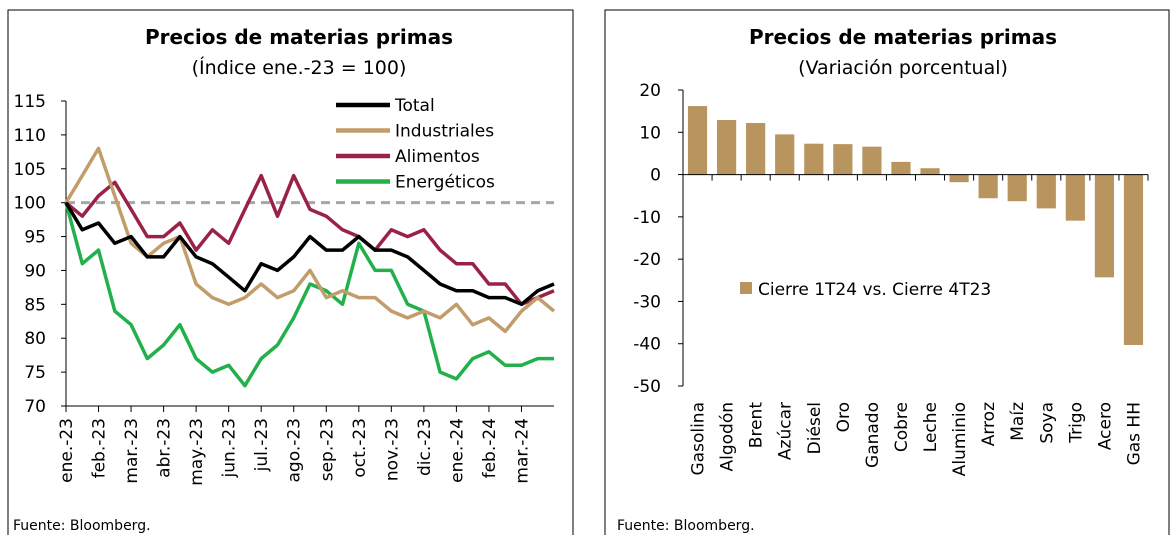 The height and width of the screenshot is (539, 1170). Describe the element at coordinates (757, 425) in the screenshot. I see `x-tick-label: Brent` at that location.